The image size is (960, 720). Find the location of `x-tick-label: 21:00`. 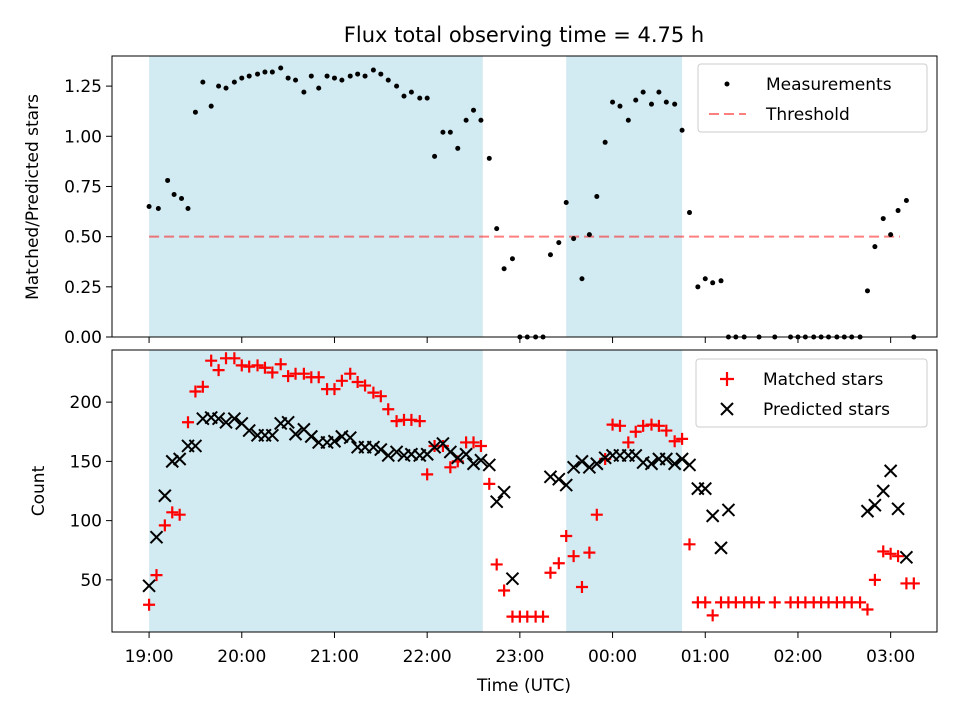

x-tick-label: 21:00 is located at coordinates (334, 657).